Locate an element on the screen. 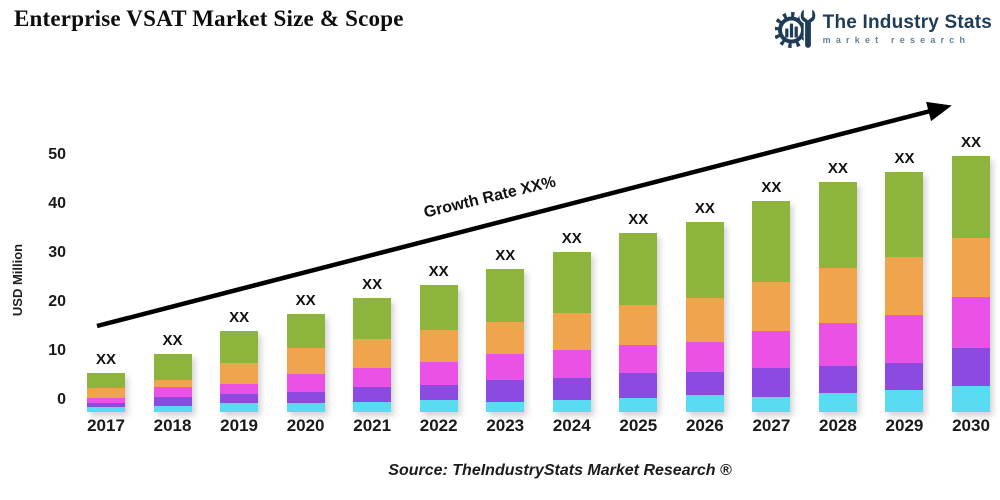 This screenshot has width=1000, height=500. y-tick-label: 10 is located at coordinates (57, 350).